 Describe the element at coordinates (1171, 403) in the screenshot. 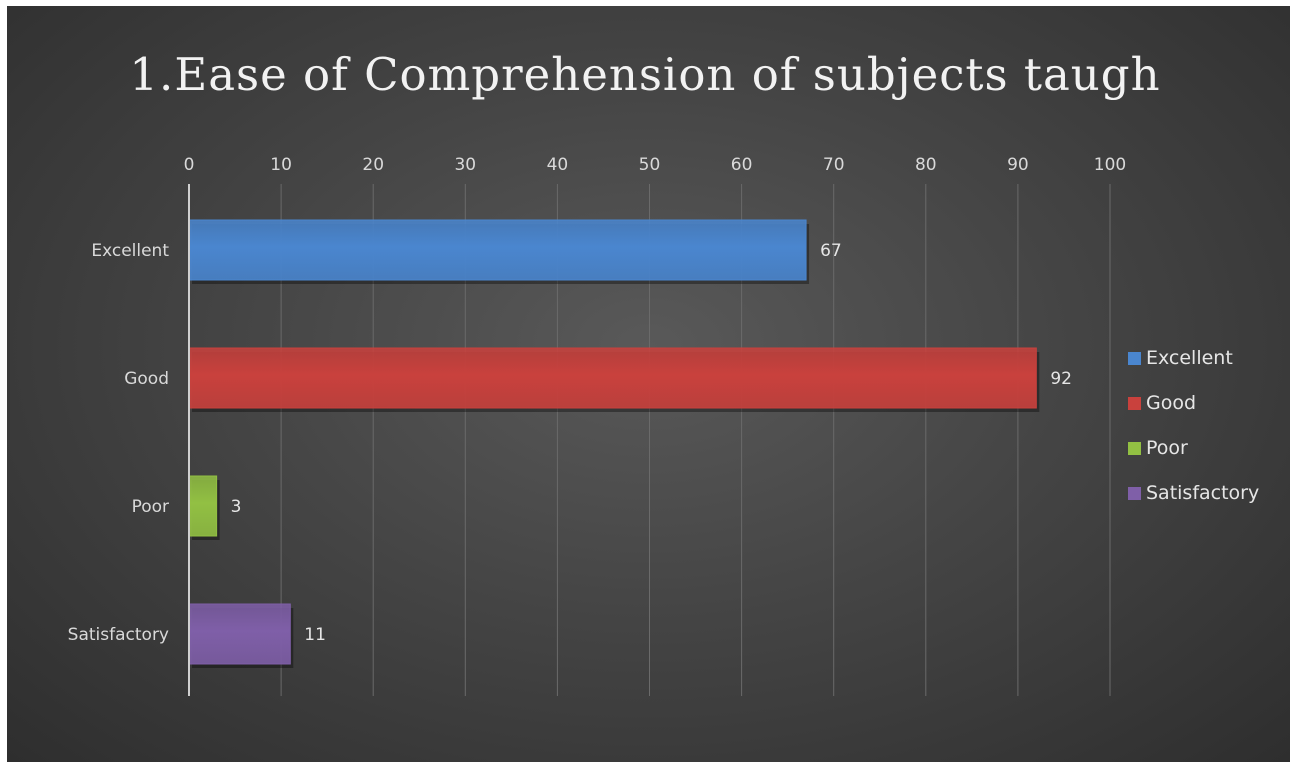

I see `legend-label-good: Good` at that location.